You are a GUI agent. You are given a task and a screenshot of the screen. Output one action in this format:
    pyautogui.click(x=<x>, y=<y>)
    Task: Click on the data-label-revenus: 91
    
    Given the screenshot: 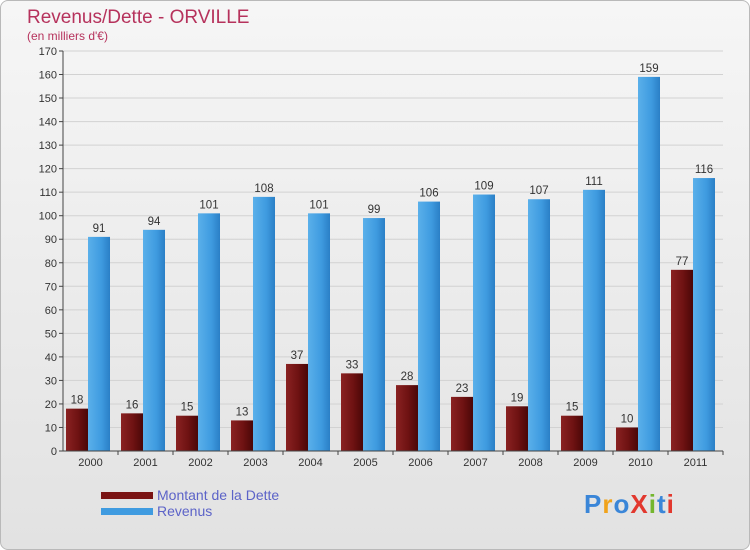 What is the action you would take?
    pyautogui.click(x=99, y=229)
    